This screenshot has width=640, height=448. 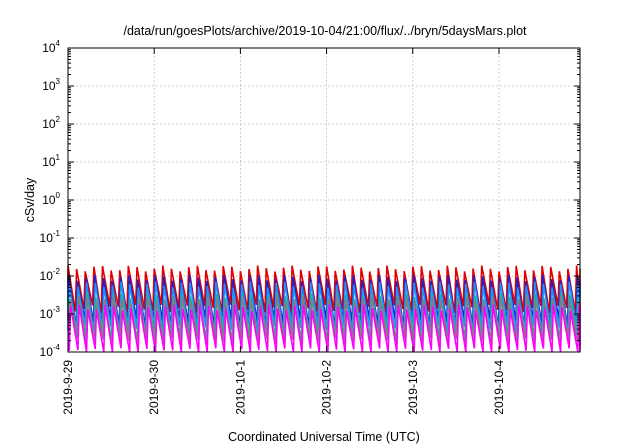 What do you see at coordinates (50, 275) in the screenshot?
I see `y-tick-label: 10⁻²` at bounding box center [50, 275].